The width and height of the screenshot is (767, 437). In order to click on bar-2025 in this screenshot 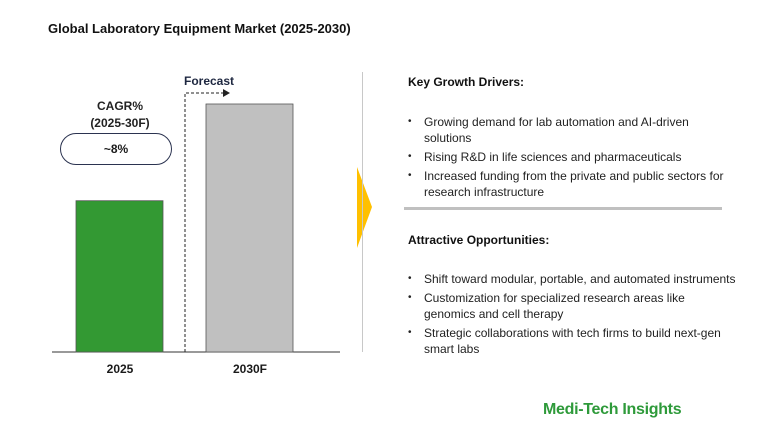, I will do `click(119, 276)`.